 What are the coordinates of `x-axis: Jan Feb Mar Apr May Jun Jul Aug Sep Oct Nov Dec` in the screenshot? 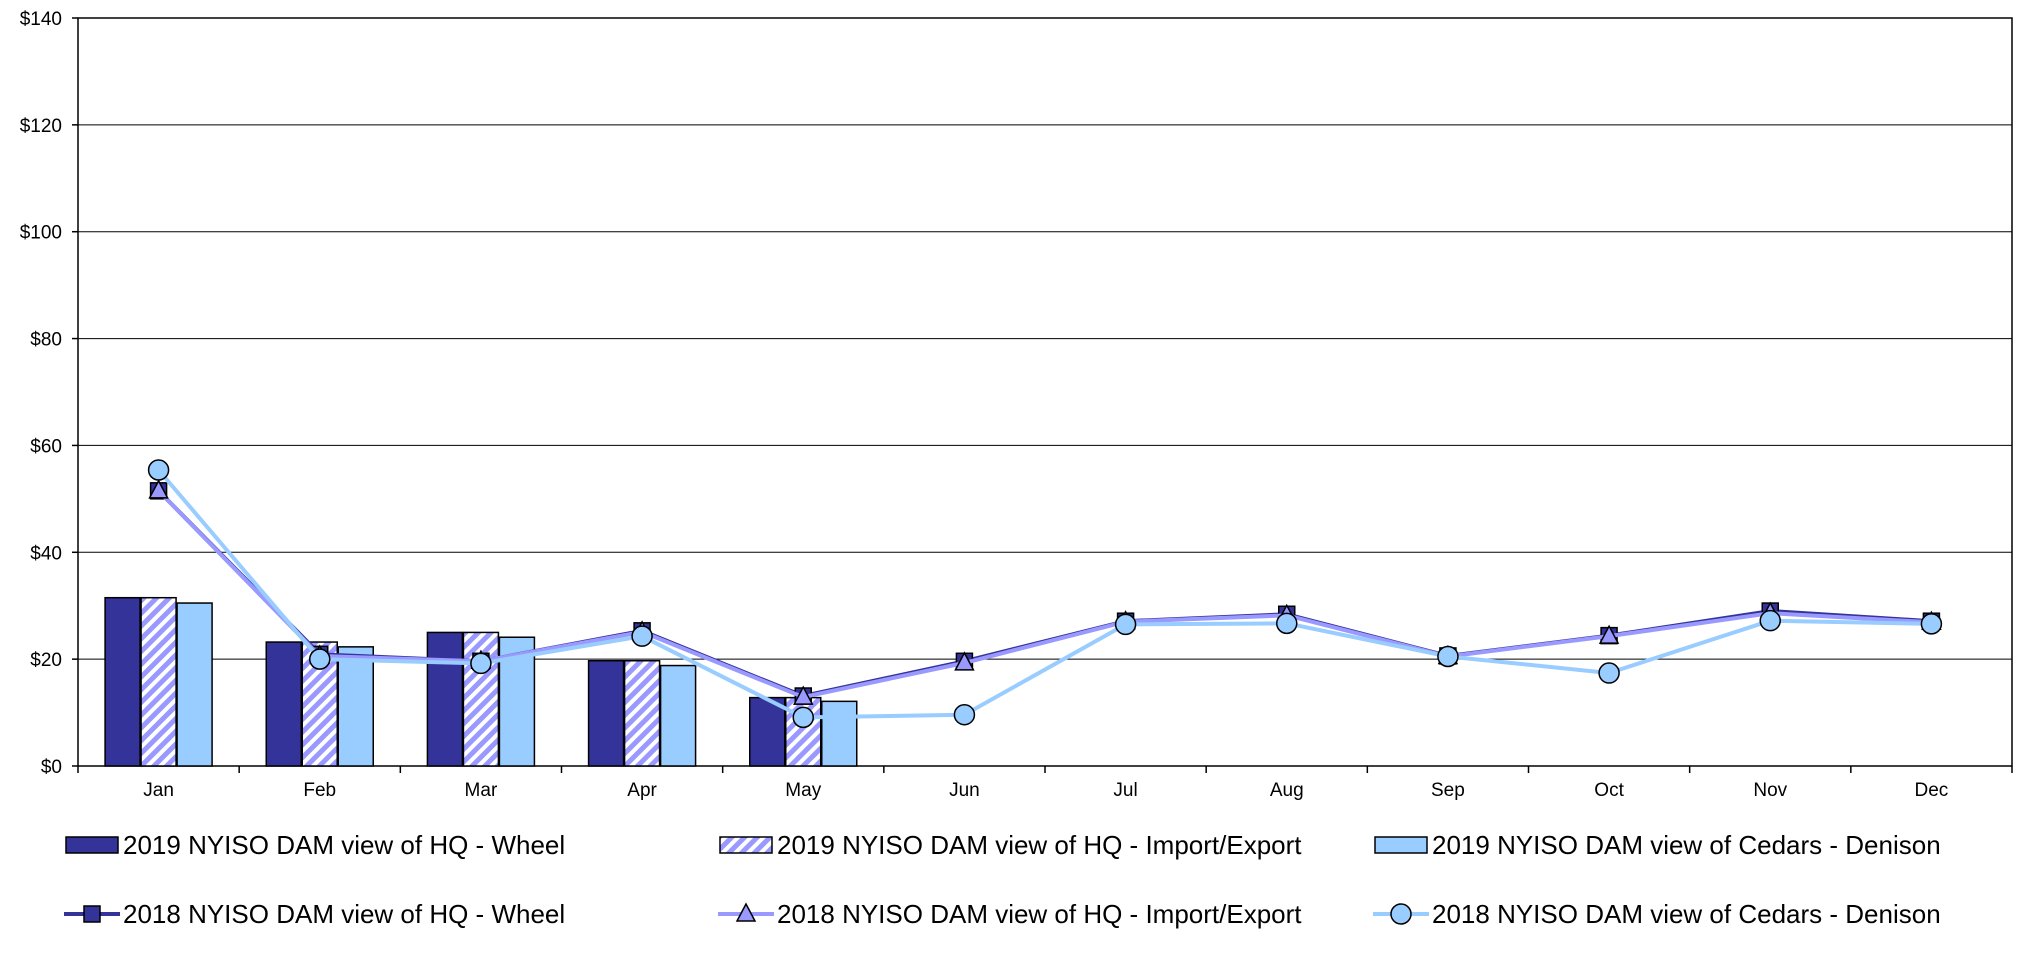 It's located at (1045, 783).